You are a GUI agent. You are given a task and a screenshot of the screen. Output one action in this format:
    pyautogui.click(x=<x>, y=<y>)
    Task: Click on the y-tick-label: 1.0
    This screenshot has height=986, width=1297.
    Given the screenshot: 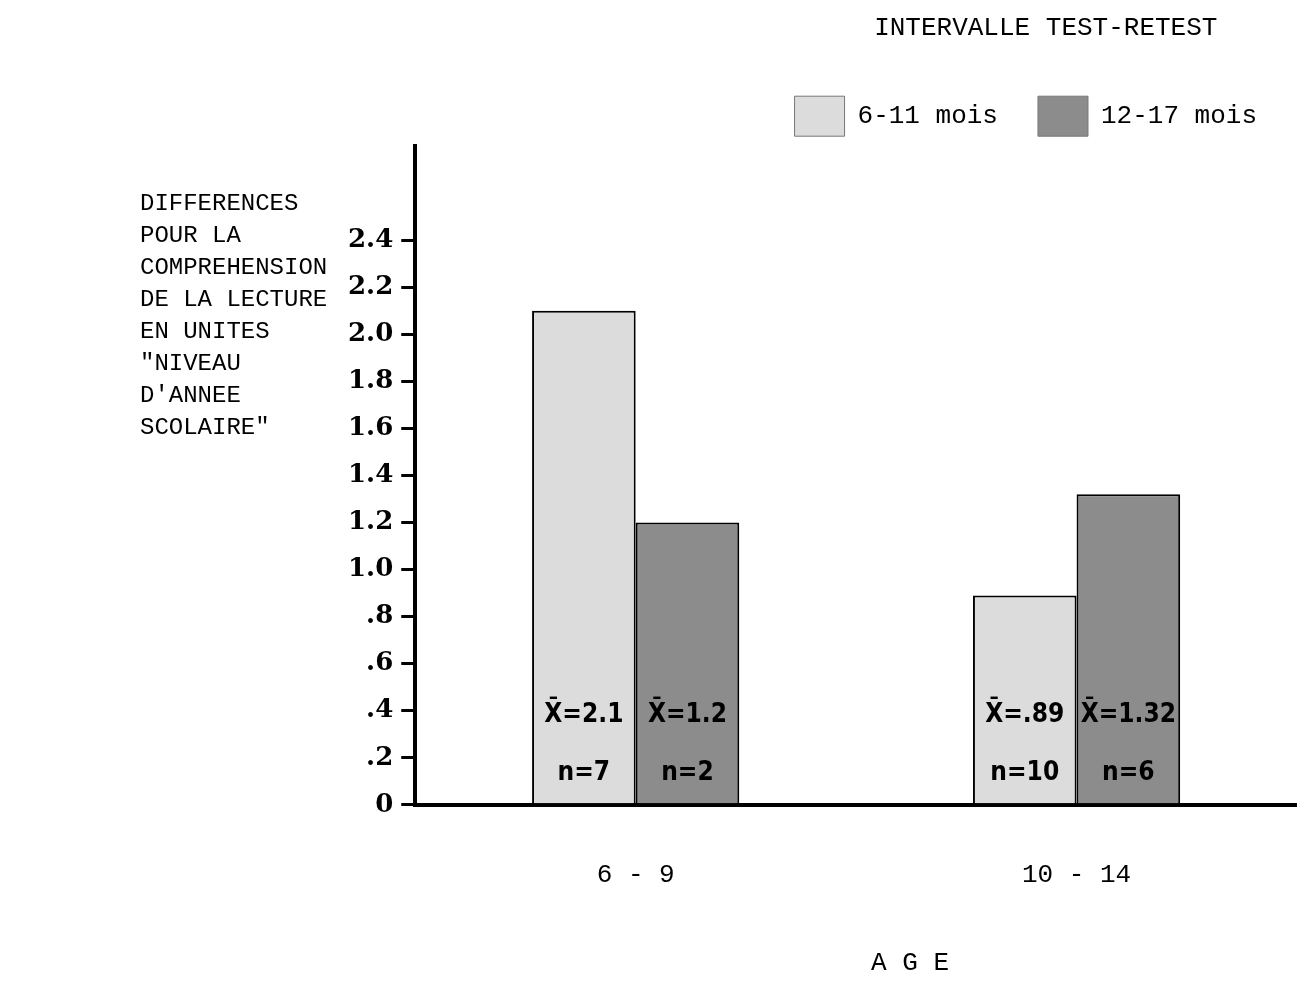 What is the action you would take?
    pyautogui.click(x=371, y=567)
    